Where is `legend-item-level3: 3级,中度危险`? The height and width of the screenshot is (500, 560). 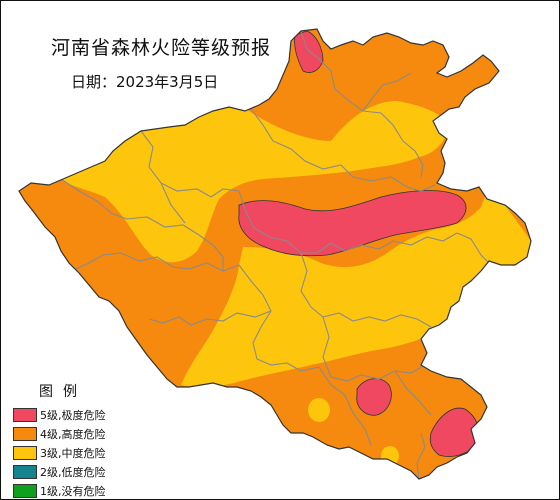 legend-item-level3: 3级,中度危险 is located at coordinates (78, 453).